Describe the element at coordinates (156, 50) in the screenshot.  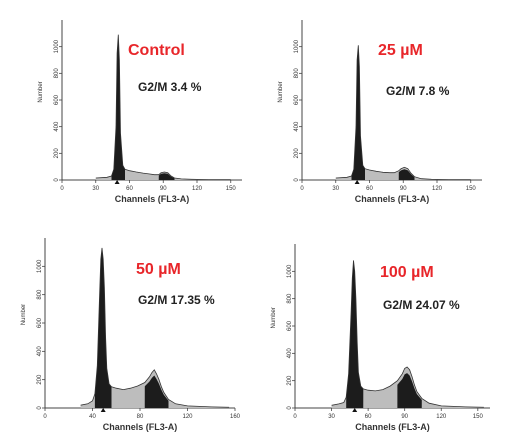
I see `panel-title: Control` at that location.